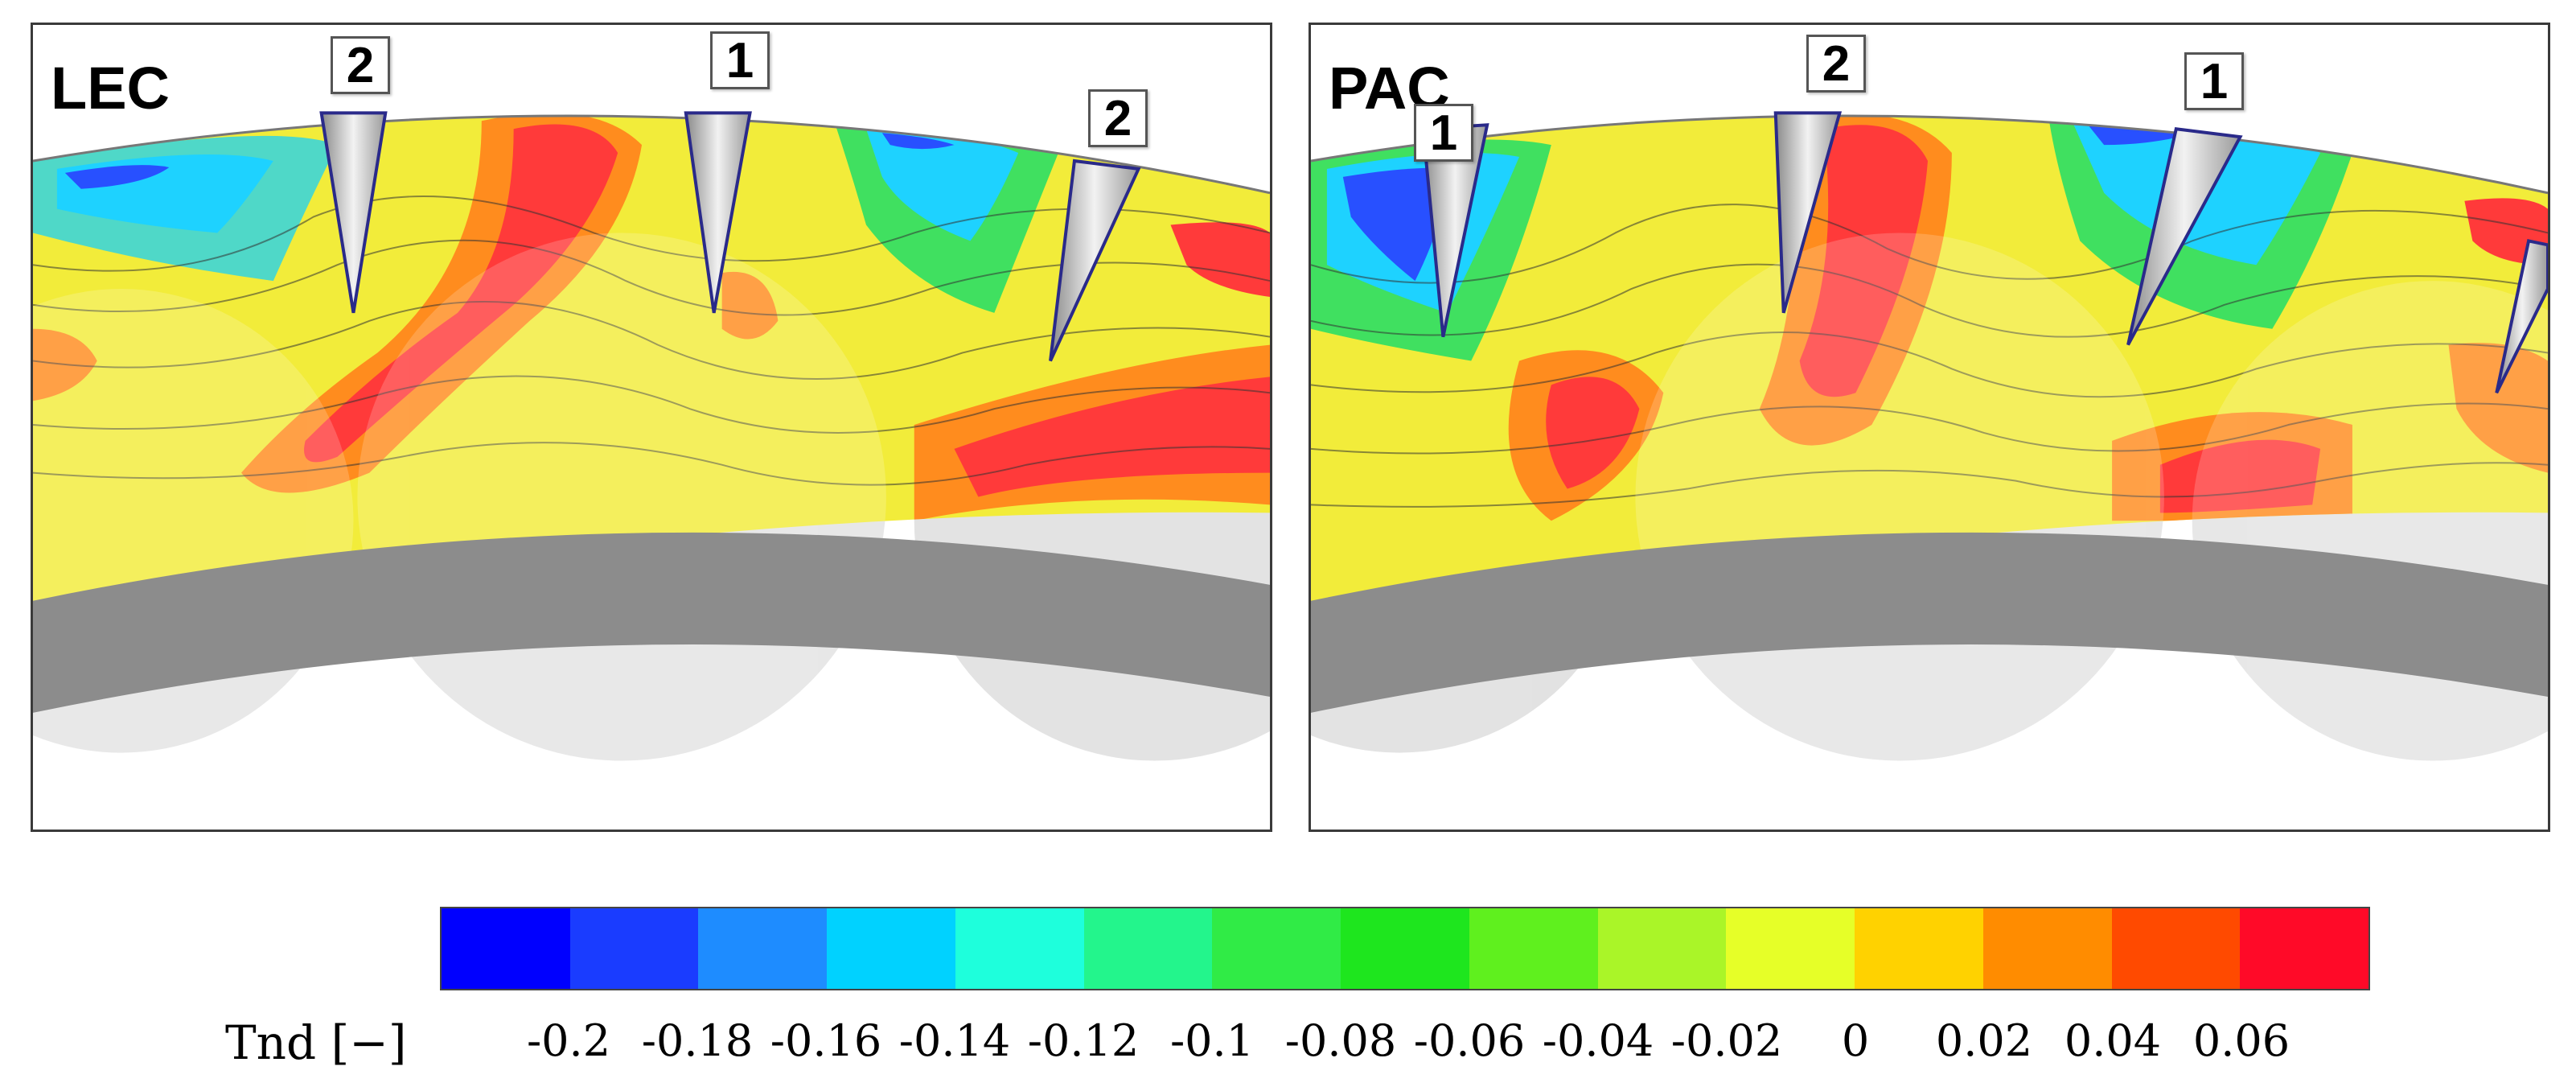 This screenshot has width=2576, height=1091. I want to click on colorbar-tick-label: -0.06, so click(1469, 1040).